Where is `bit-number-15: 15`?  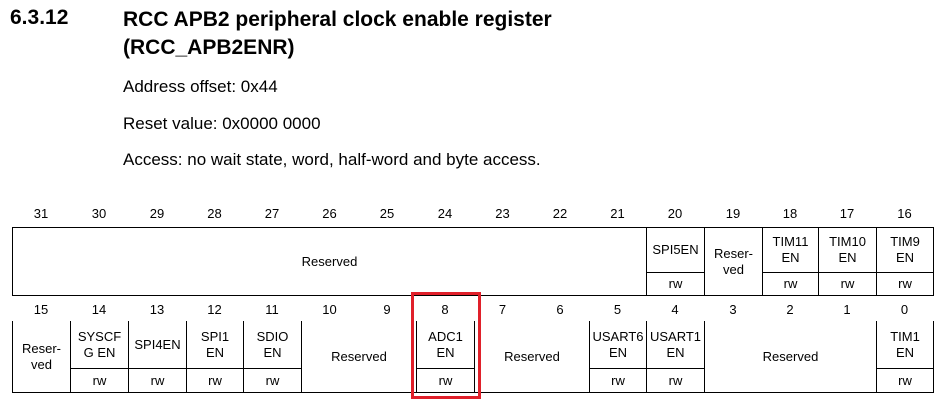
bit-number-15: 15 is located at coordinates (41, 309).